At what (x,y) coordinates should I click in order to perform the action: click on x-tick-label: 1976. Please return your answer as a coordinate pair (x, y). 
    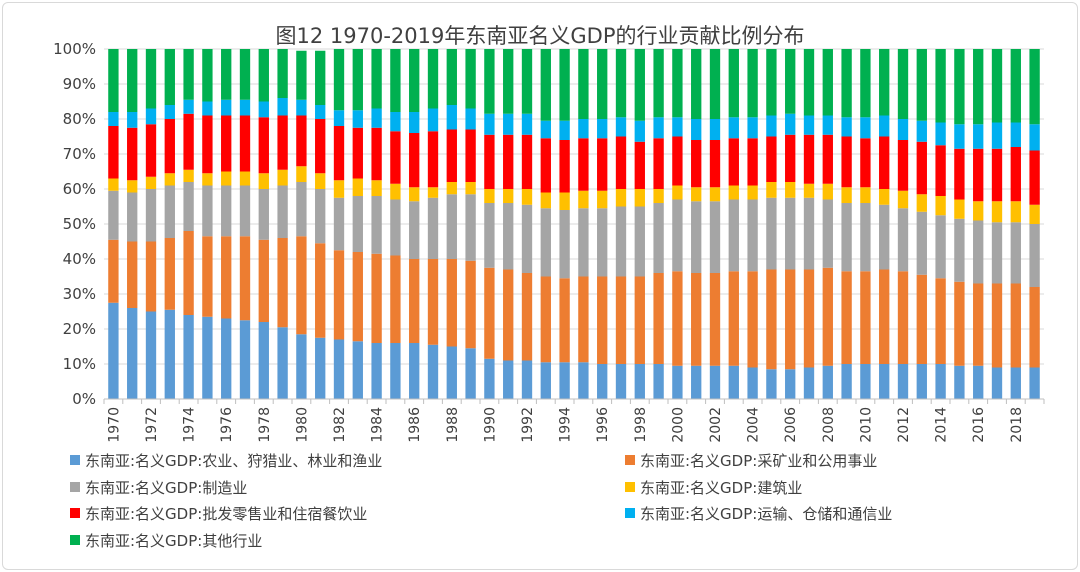
    Looking at the image, I should click on (227, 425).